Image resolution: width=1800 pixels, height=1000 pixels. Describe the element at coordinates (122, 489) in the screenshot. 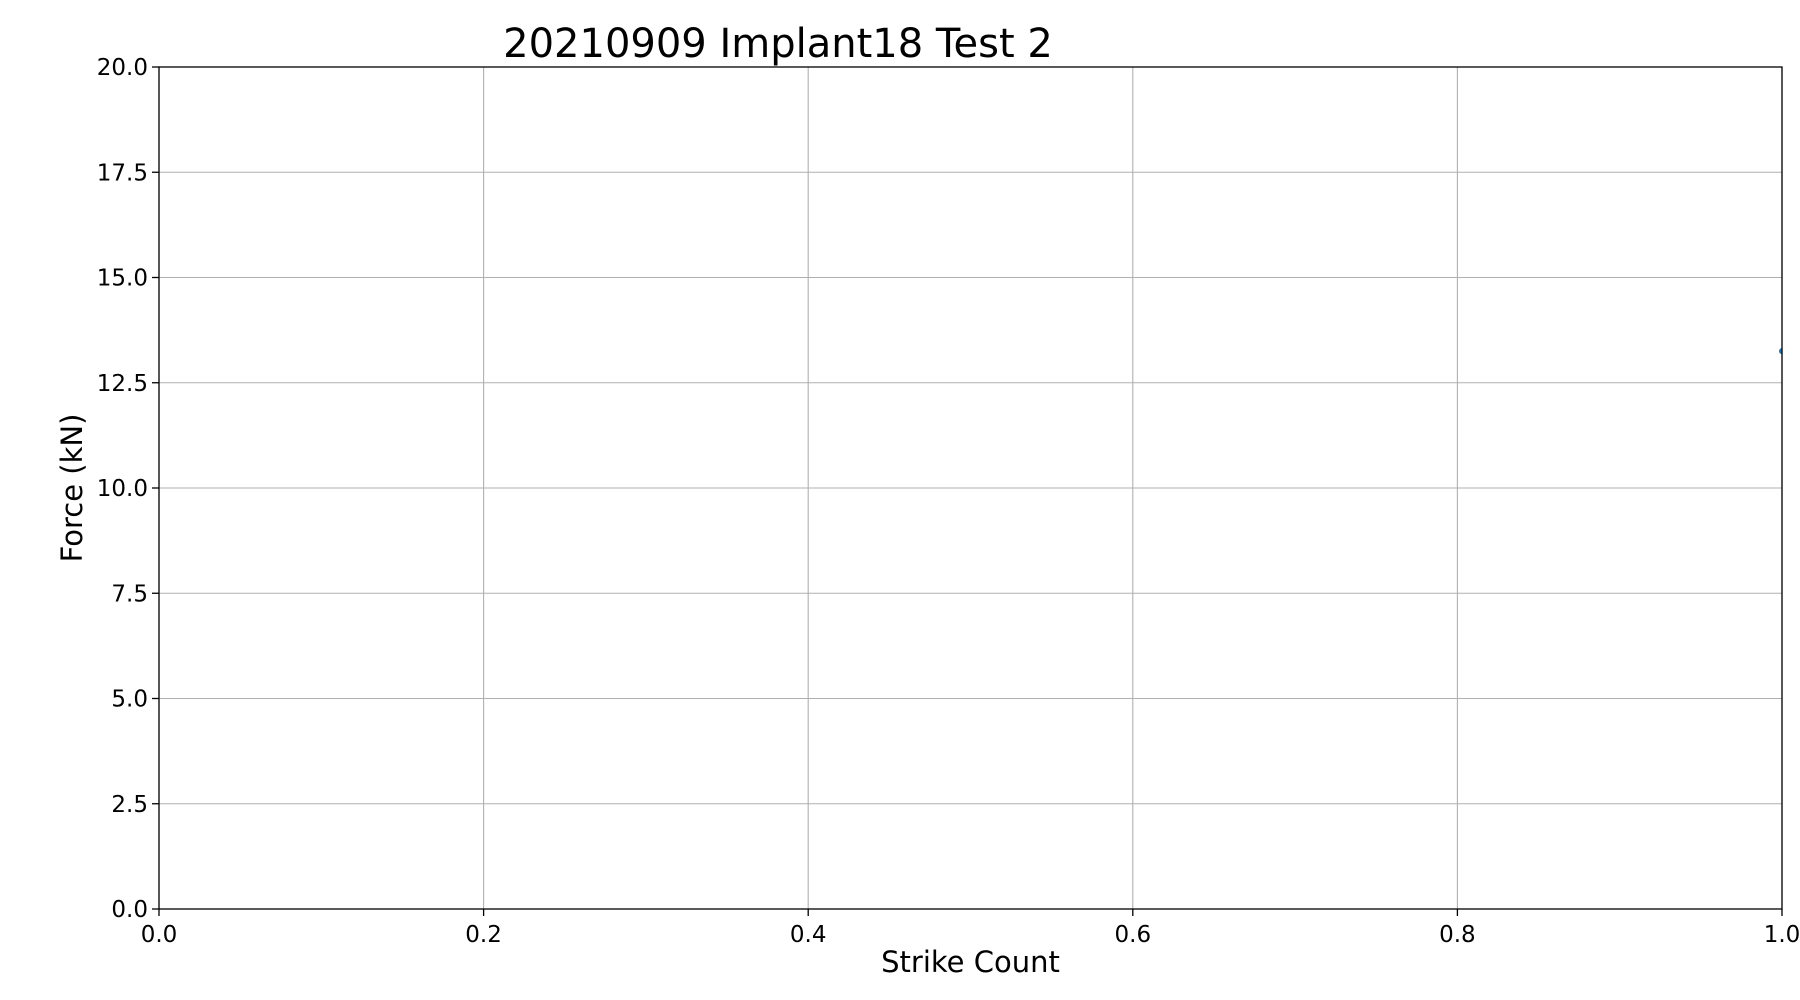

I see `y-tick-label-4: 10.0` at that location.